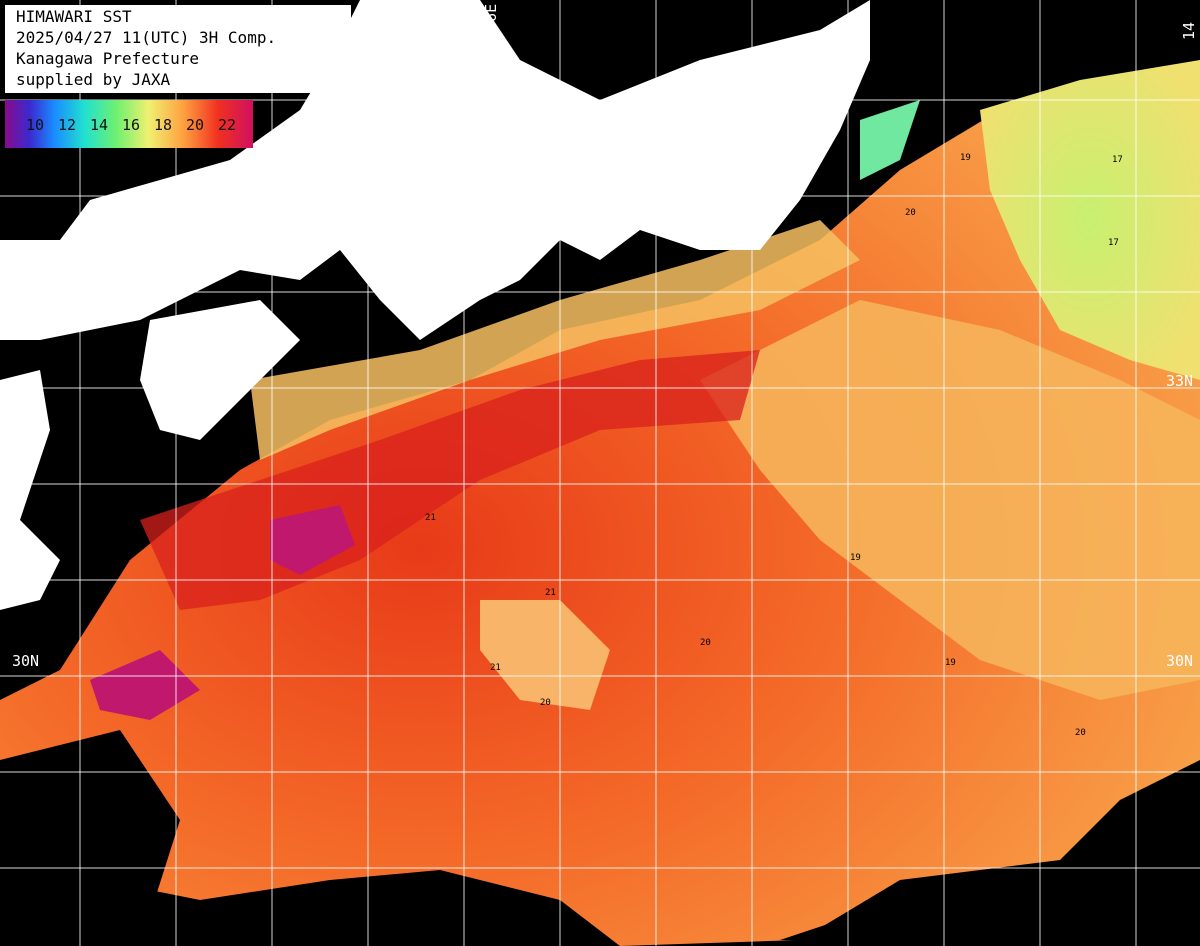  I want to click on land-shikoku, so click(220, 370).